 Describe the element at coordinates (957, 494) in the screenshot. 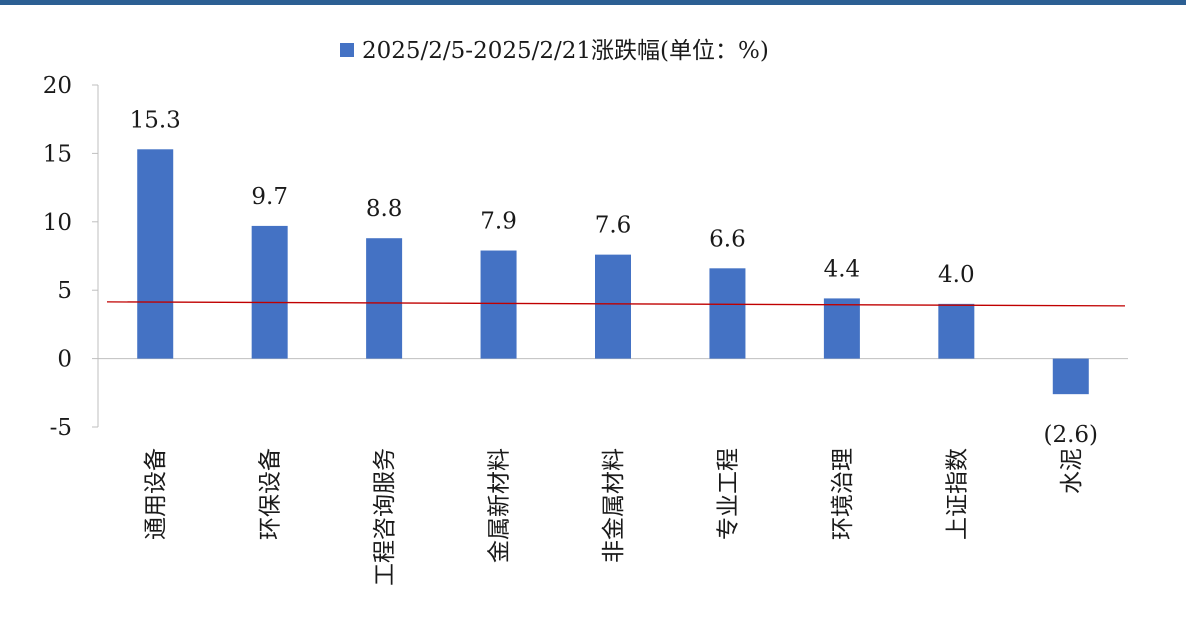

I see `category-label: 上证指数` at that location.